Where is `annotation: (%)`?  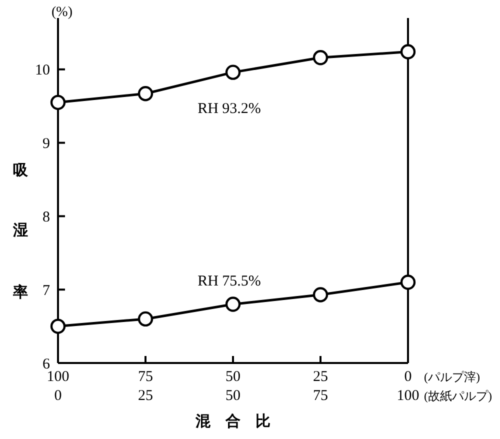 annotation: (%) is located at coordinates (62, 12).